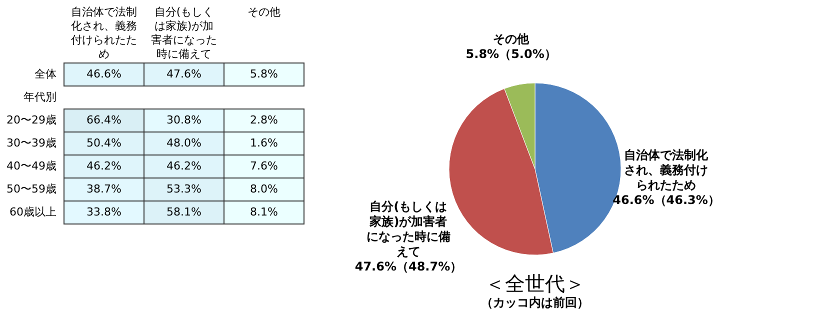 Image resolution: width=840 pixels, height=332 pixels. What do you see at coordinates (408, 229) in the screenshot?
I see `slice-label: 自分(もしくは家族)が加害者になった時に備えて` at bounding box center [408, 229].